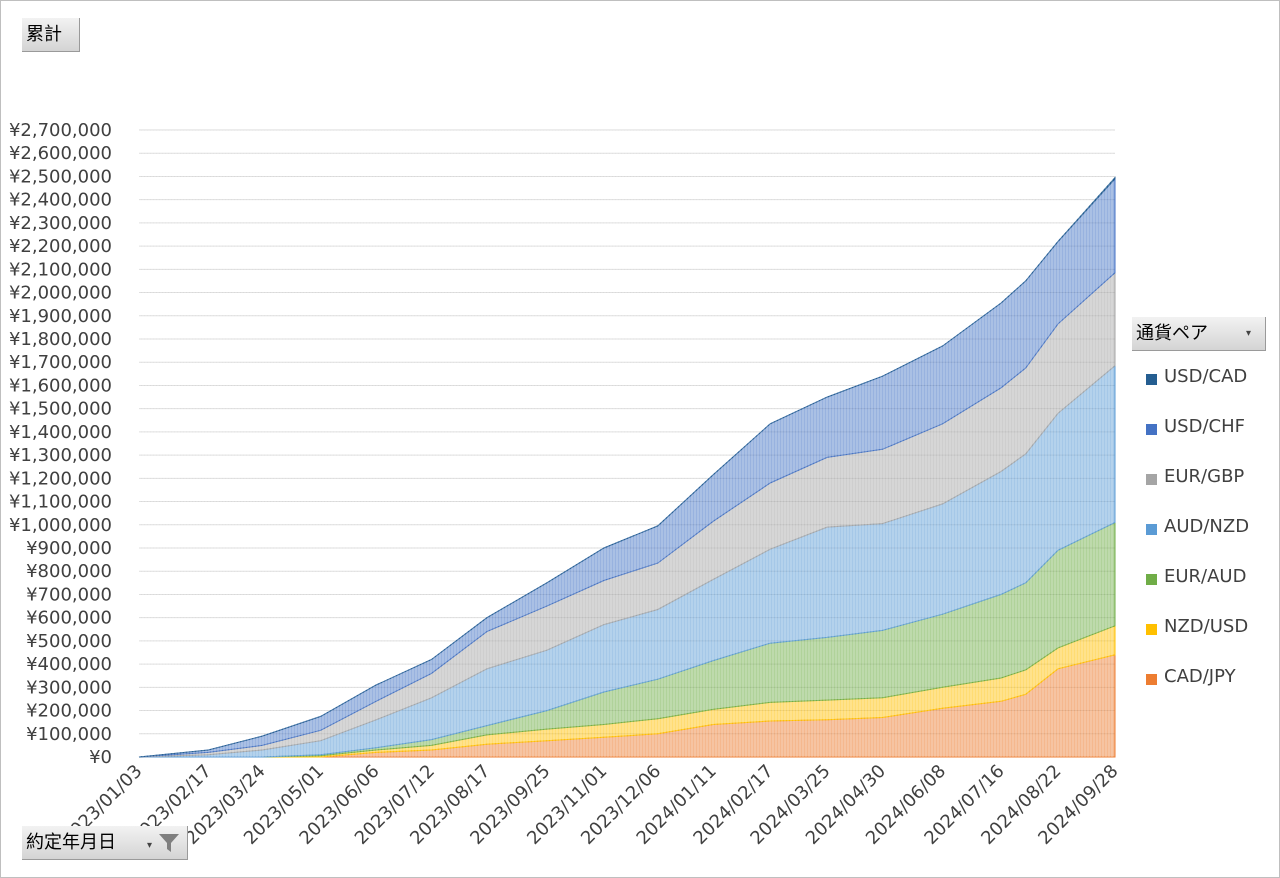 Image resolution: width=1280 pixels, height=878 pixels. Describe the element at coordinates (60, 478) in the screenshot. I see `y-tick-label: ¥1,200,000` at that location.